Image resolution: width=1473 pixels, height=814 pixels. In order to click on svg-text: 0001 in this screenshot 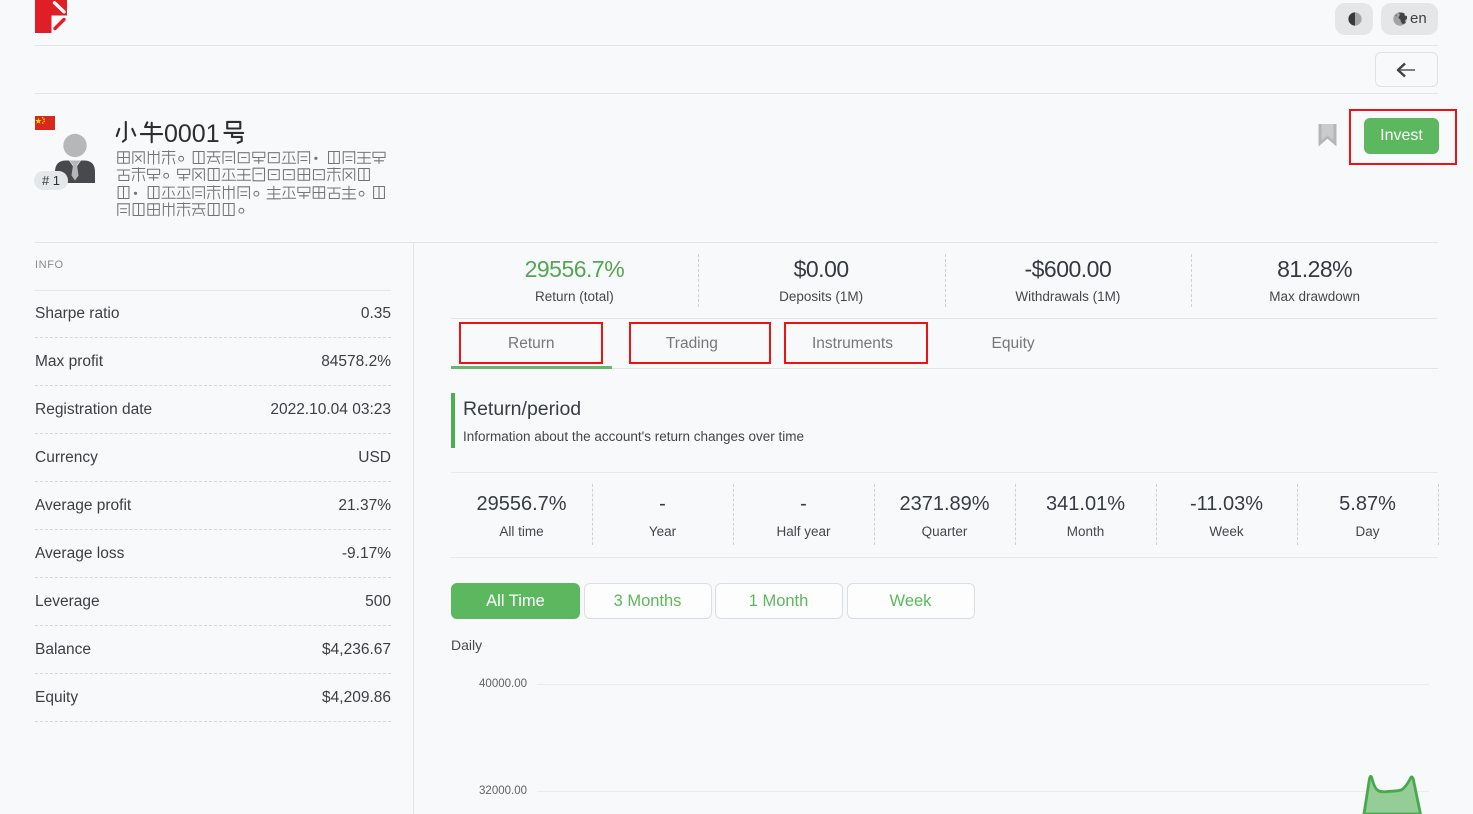, I will do `click(192, 134)`.